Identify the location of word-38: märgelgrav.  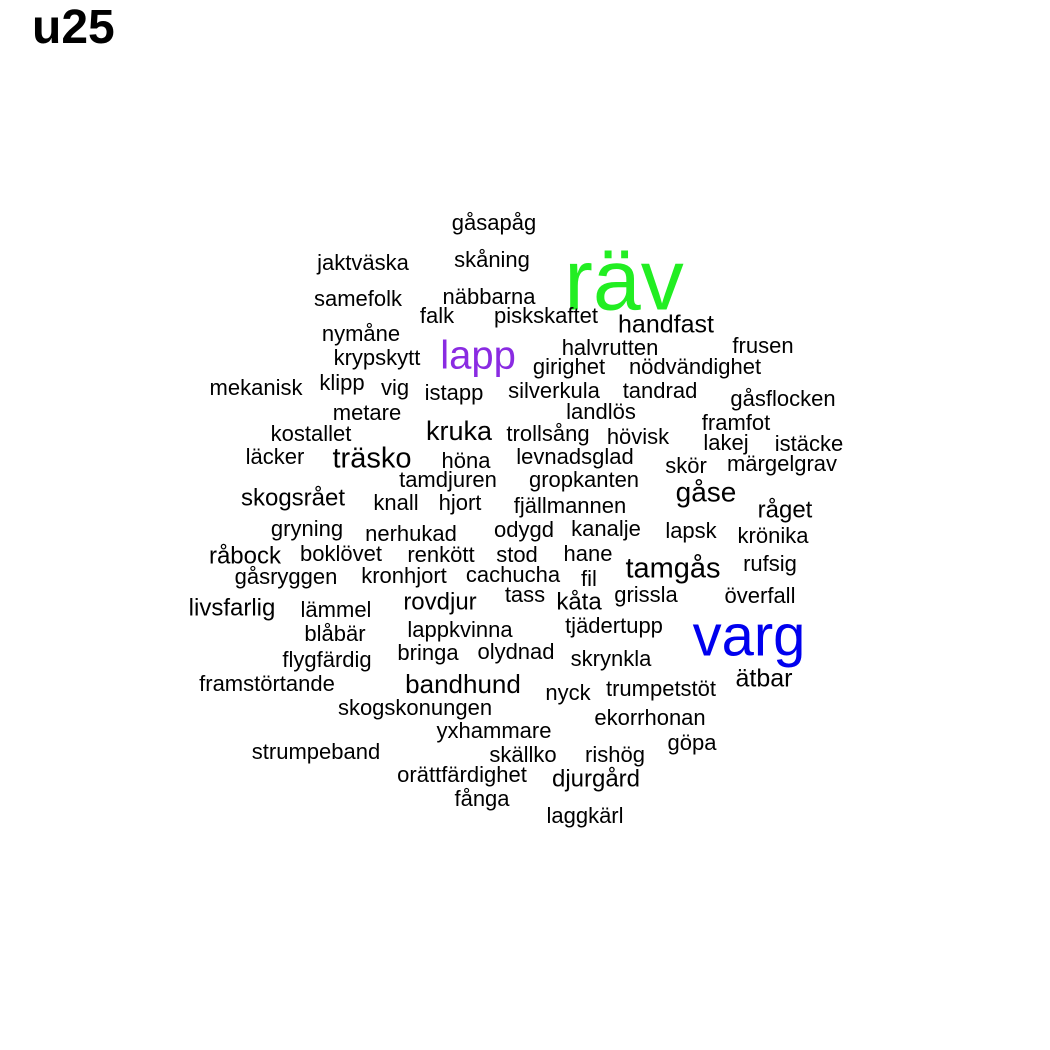
(782, 463).